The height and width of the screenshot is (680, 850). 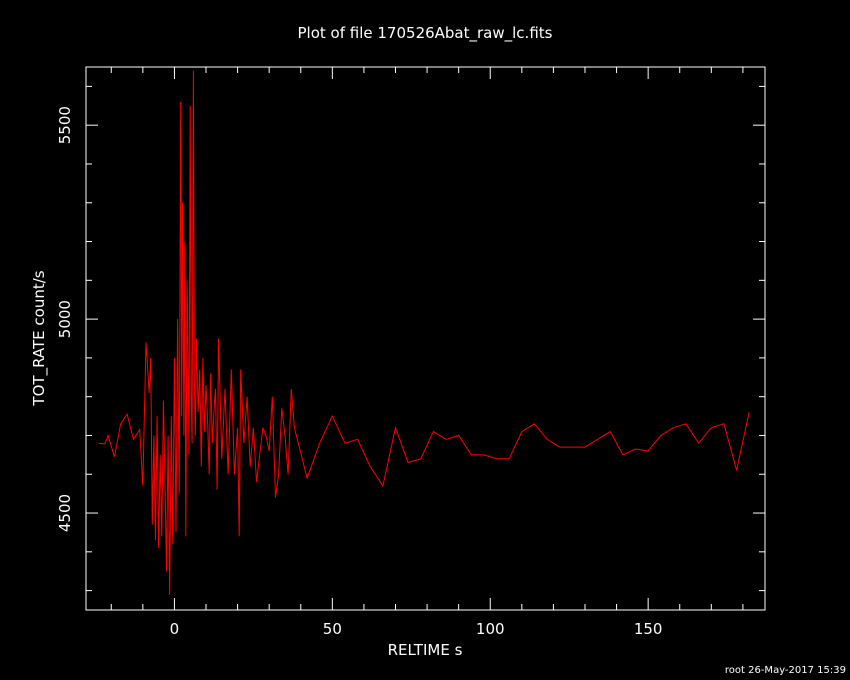 I want to click on footer-stamp: root 26-May-2017 15:39, so click(x=785, y=670).